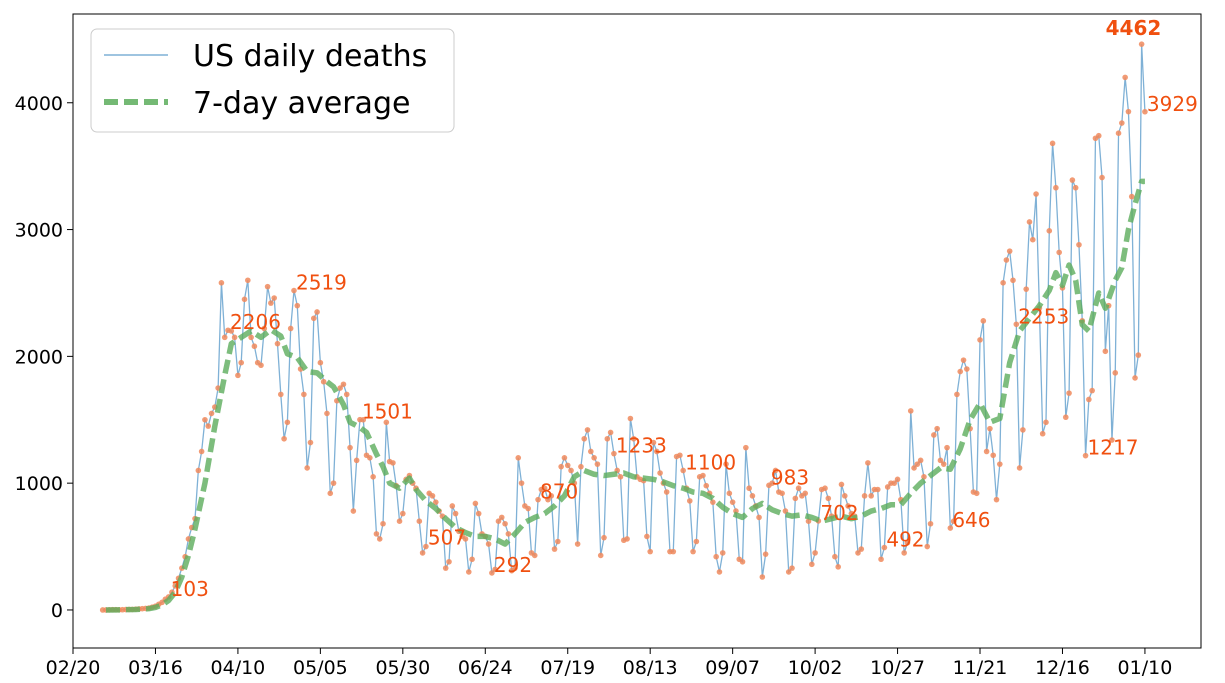 This screenshot has width=1225, height=683. I want to click on x-tick-label: 03/16, so click(155, 668).